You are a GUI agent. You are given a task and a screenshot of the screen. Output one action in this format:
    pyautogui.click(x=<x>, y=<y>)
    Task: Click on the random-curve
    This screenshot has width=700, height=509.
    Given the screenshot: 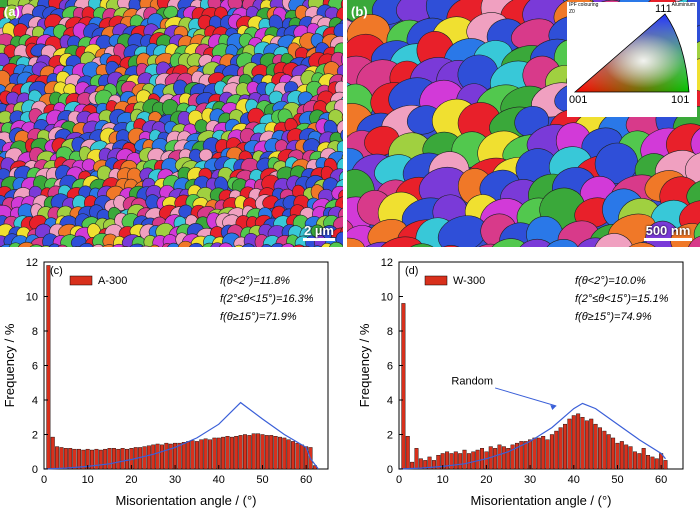 What is the action you would take?
    pyautogui.click(x=181, y=435)
    